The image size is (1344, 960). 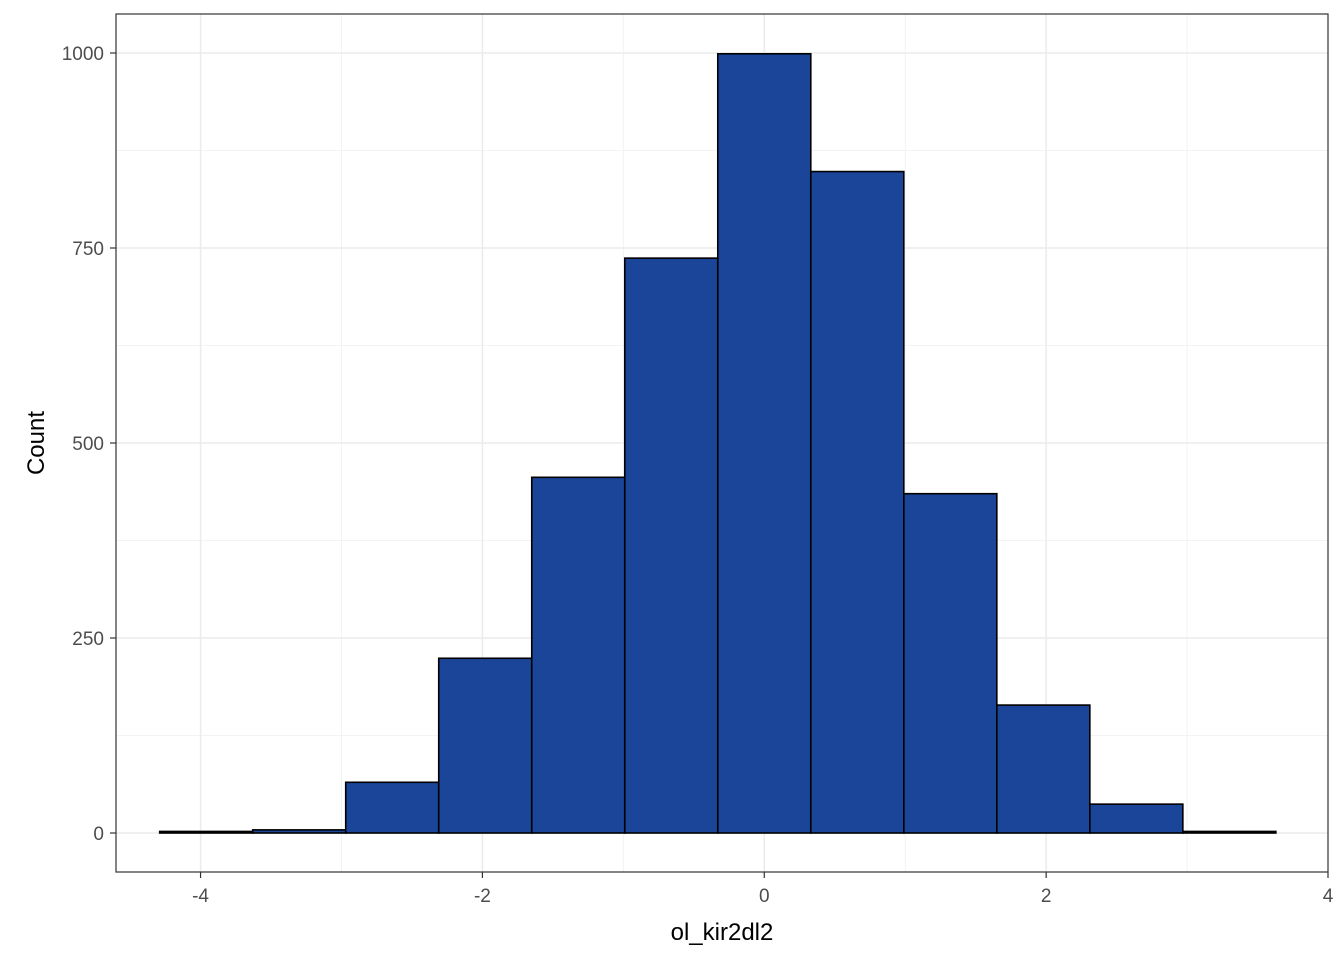 What do you see at coordinates (200, 896) in the screenshot?
I see `x-tick-label: -4` at bounding box center [200, 896].